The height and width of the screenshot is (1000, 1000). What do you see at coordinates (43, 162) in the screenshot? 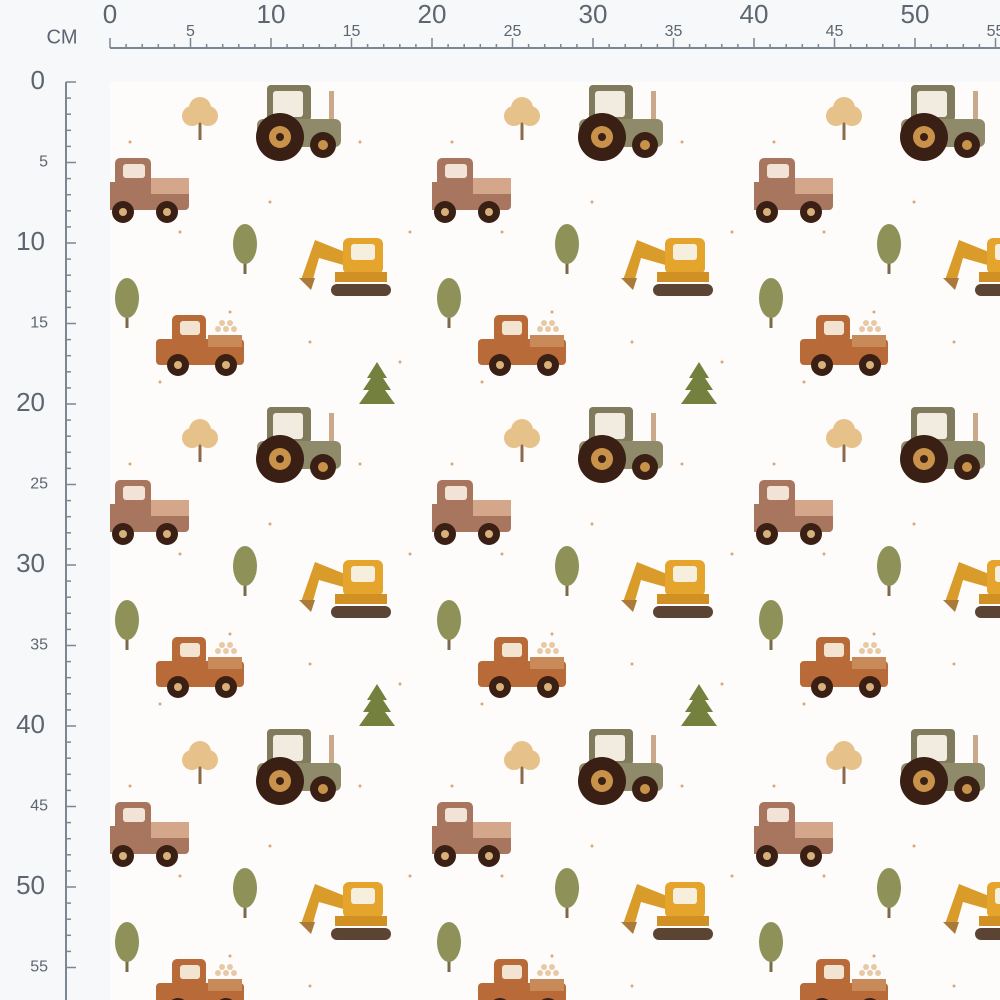
I see `left-ruler-label: 5` at bounding box center [43, 162].